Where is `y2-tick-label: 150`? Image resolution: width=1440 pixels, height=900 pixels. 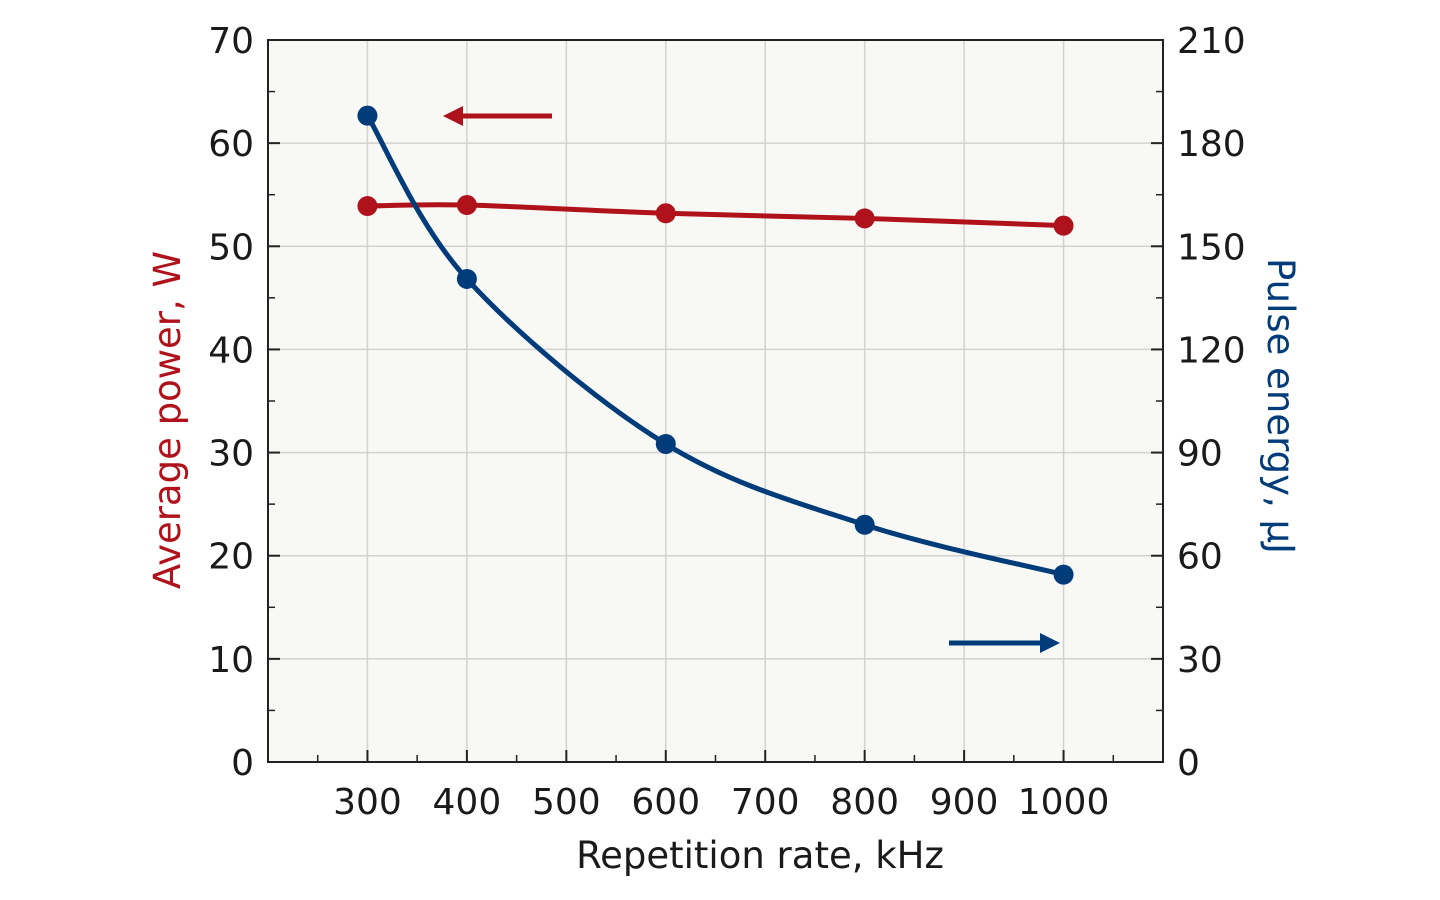
y2-tick-label: 150 is located at coordinates (1211, 247).